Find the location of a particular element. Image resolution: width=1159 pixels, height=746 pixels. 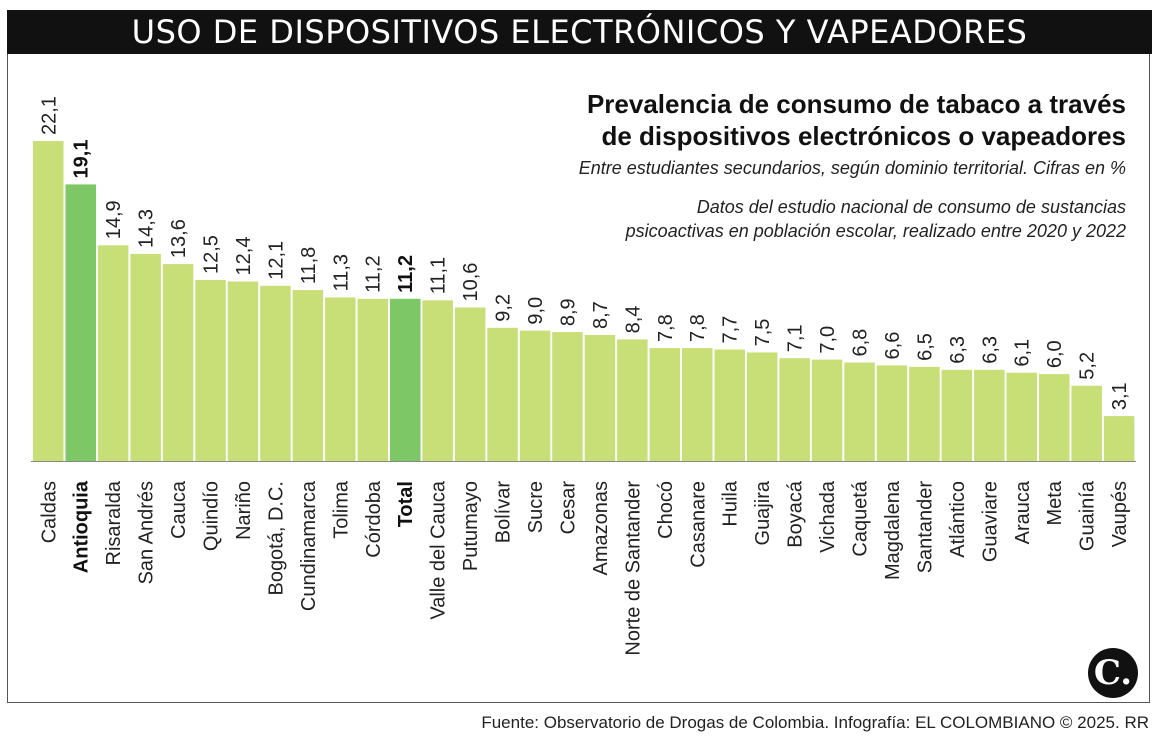

value-label: 9,2 is located at coordinates (504, 308).